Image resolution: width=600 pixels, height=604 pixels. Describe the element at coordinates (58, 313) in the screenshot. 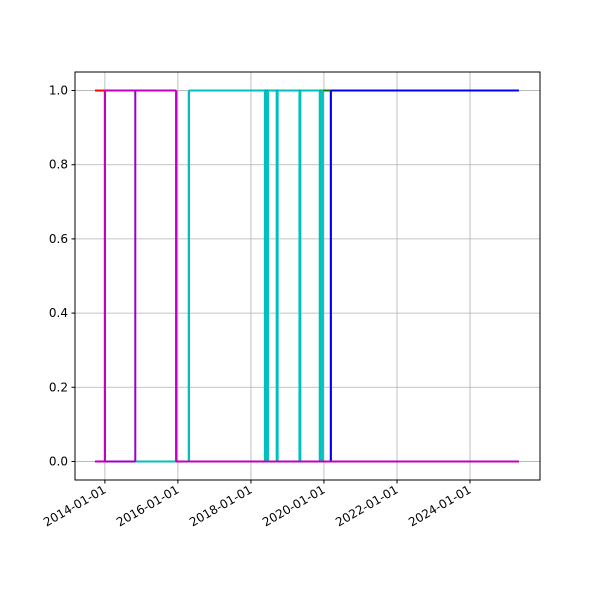

I see `y-tick-label: 0.4` at that location.